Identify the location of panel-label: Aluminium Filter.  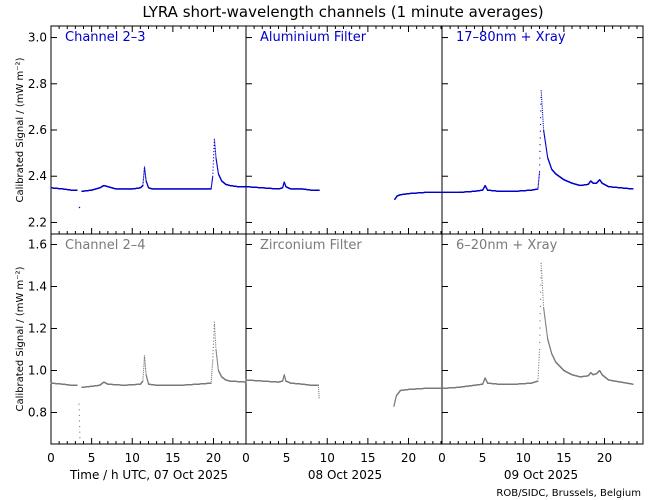
(313, 37).